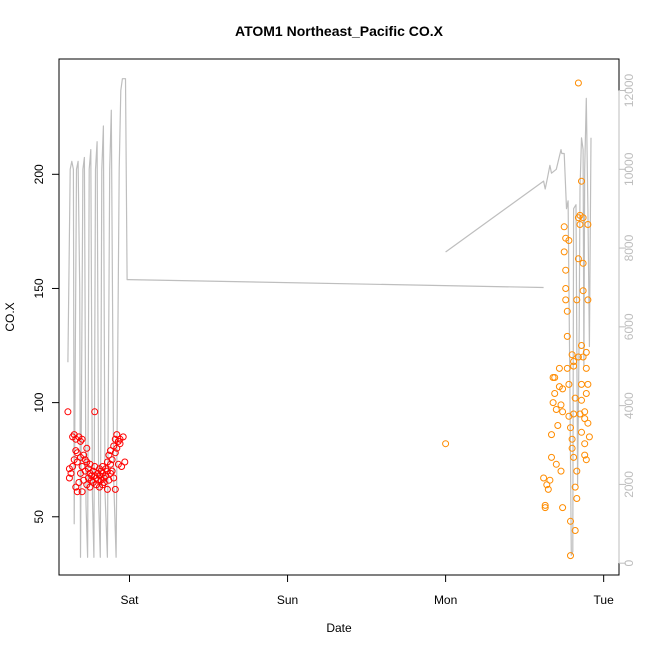 This screenshot has height=650, width=650. Describe the element at coordinates (629, 247) in the screenshot. I see `y2-tick-label: 8000` at that location.